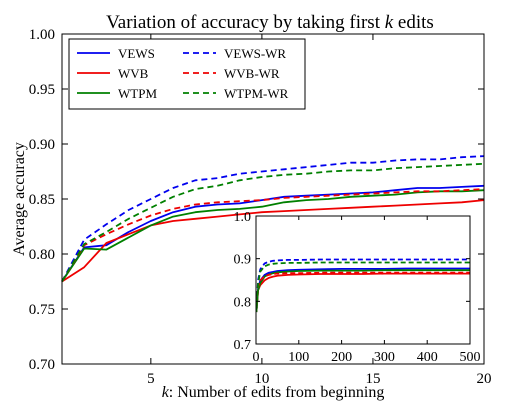 This screenshot has height=403, width=518. Describe the element at coordinates (252, 73) in the screenshot. I see `legend-label-wvb-wr: WVB-WR` at that location.